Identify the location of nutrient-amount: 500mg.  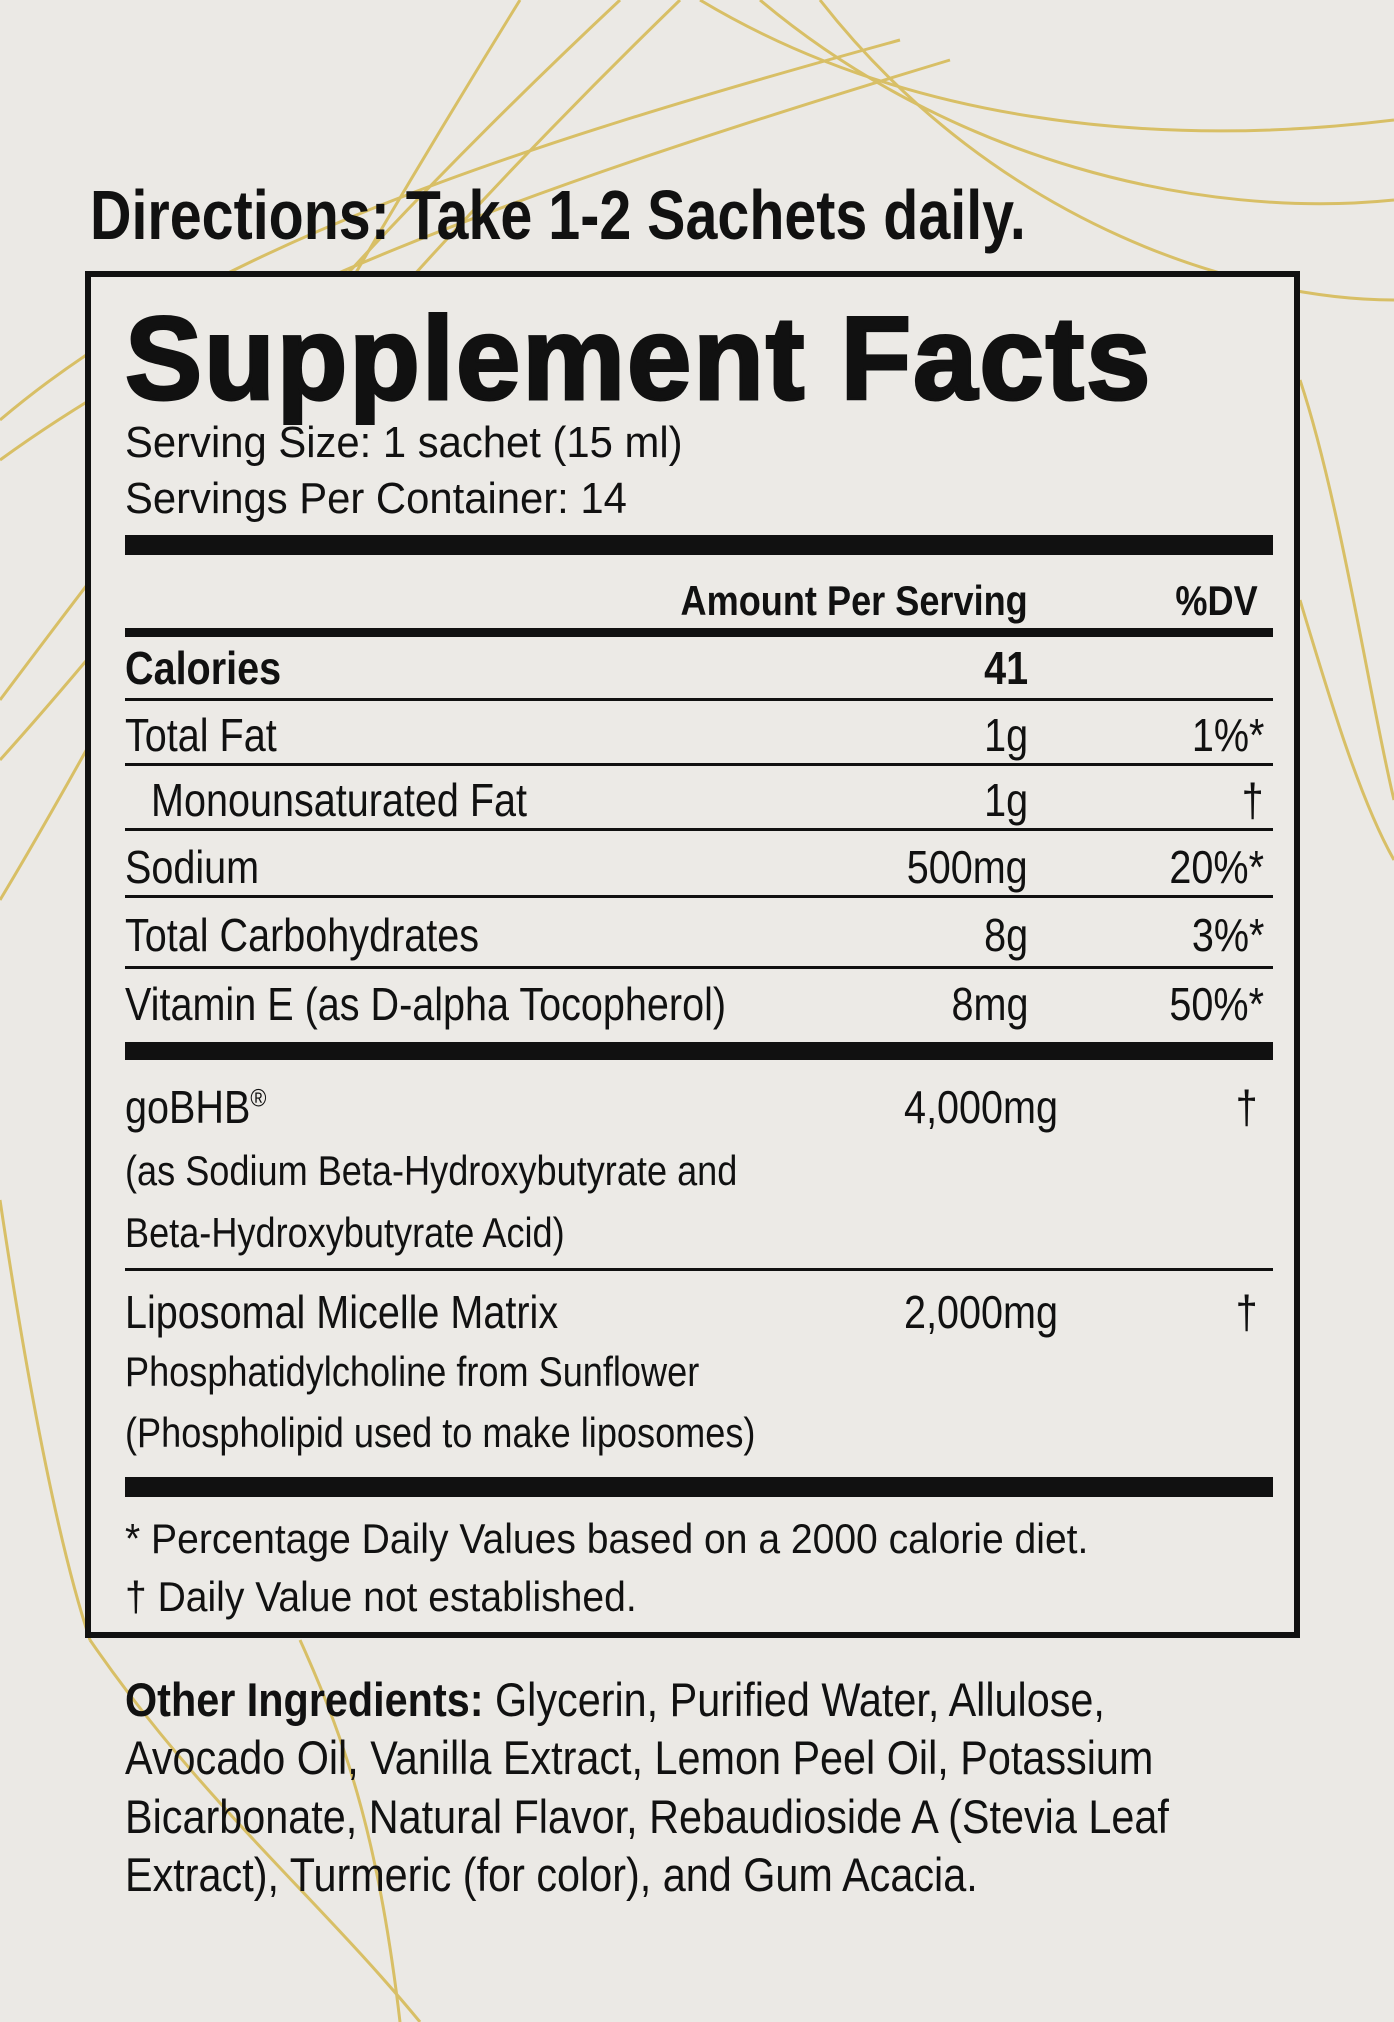
(967, 867).